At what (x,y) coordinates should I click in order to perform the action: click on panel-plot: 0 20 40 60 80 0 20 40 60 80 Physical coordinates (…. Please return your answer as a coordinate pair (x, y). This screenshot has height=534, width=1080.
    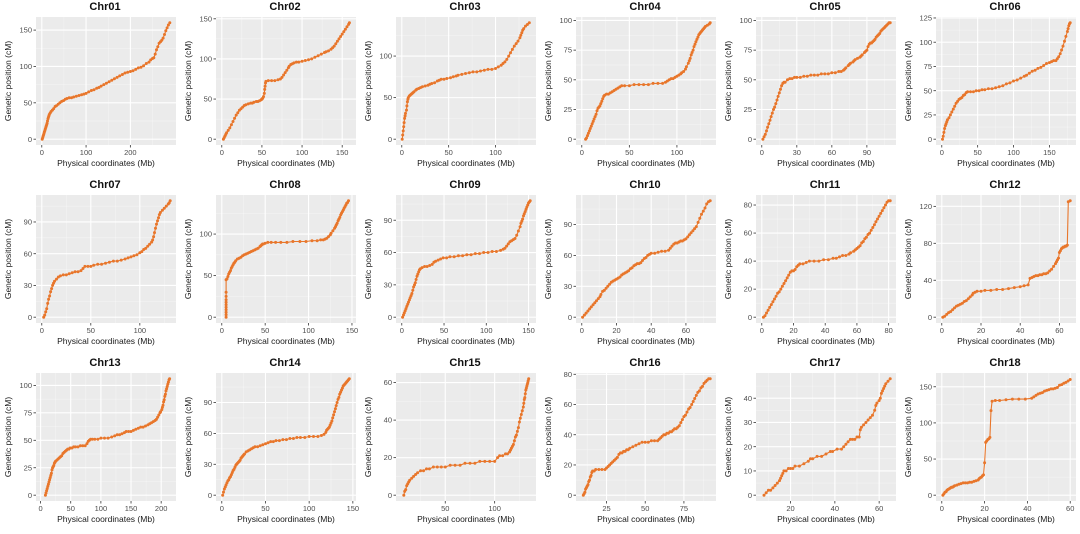
    Looking at the image, I should click on (809, 270).